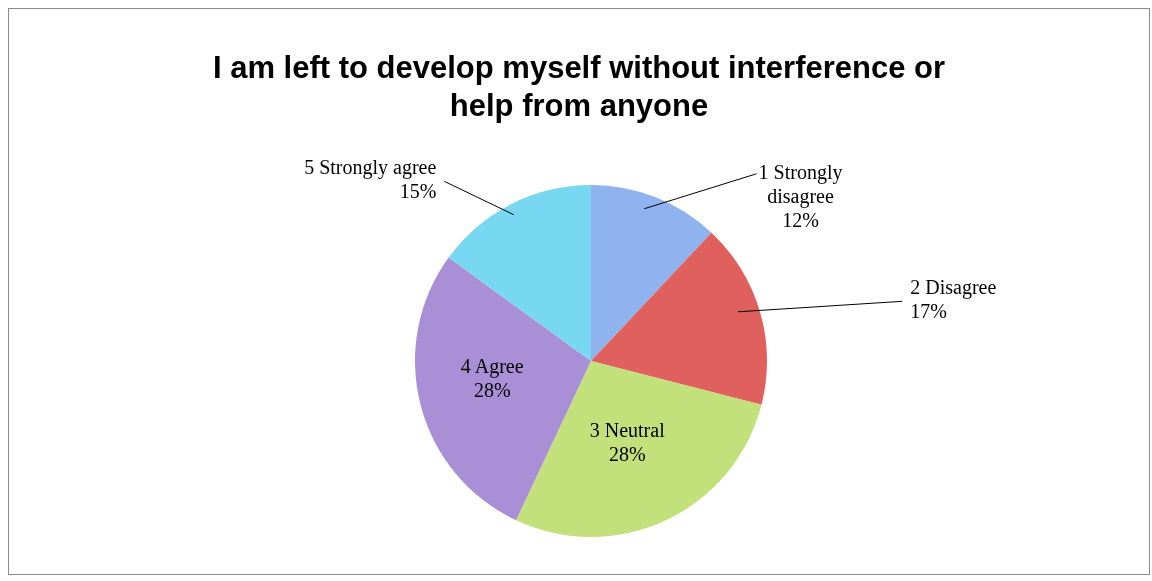 Image resolution: width=1152 pixels, height=581 pixels. I want to click on slice-label: 3 Neutral, so click(627, 429).